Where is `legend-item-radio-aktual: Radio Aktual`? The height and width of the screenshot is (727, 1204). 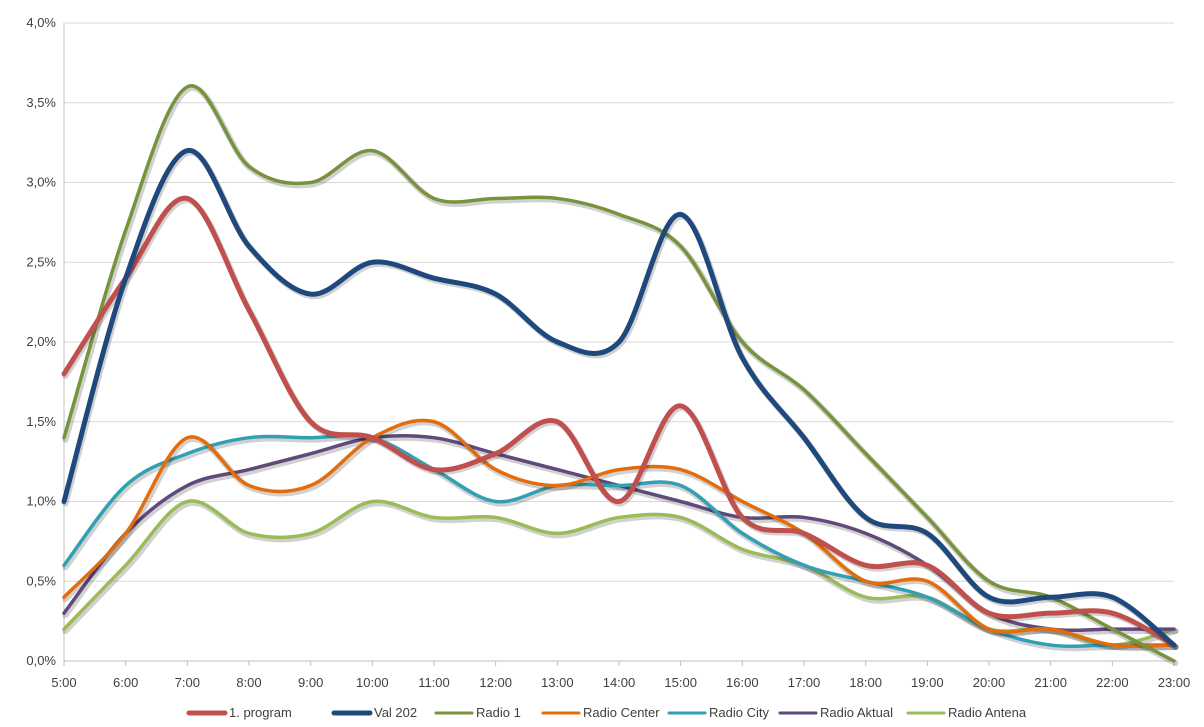 legend-item-radio-aktual: Radio Aktual is located at coordinates (835, 712).